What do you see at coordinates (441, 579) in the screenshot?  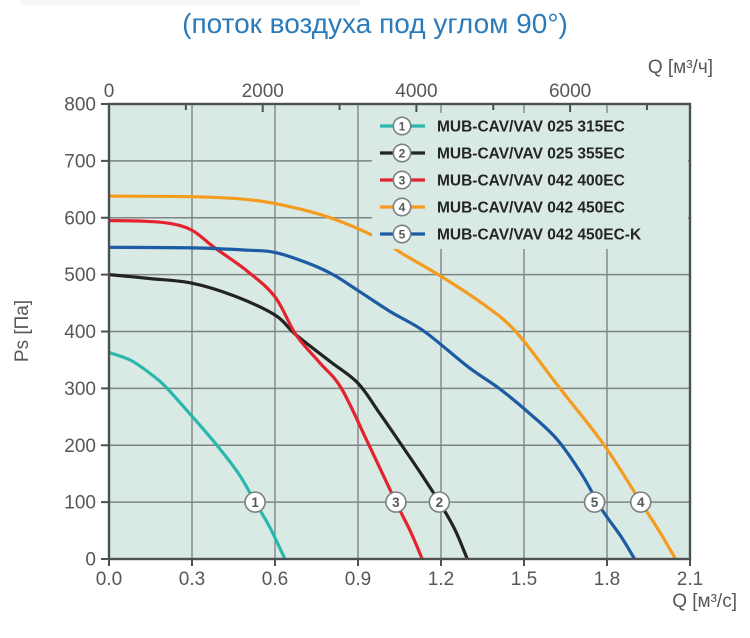 I see `bottom-tick-label: 1.2` at bounding box center [441, 579].